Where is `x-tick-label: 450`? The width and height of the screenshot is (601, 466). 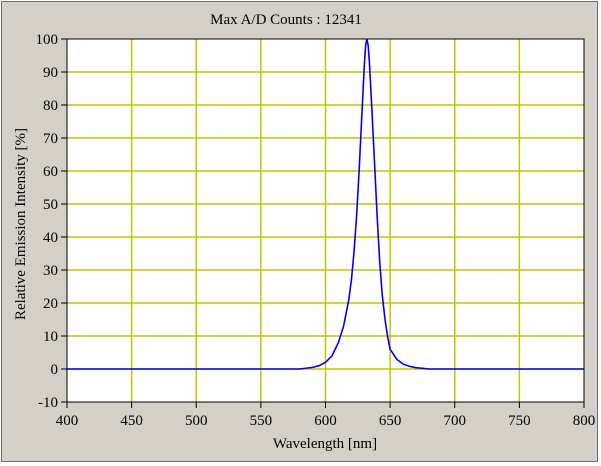
x-tick-label: 450 is located at coordinates (131, 421).